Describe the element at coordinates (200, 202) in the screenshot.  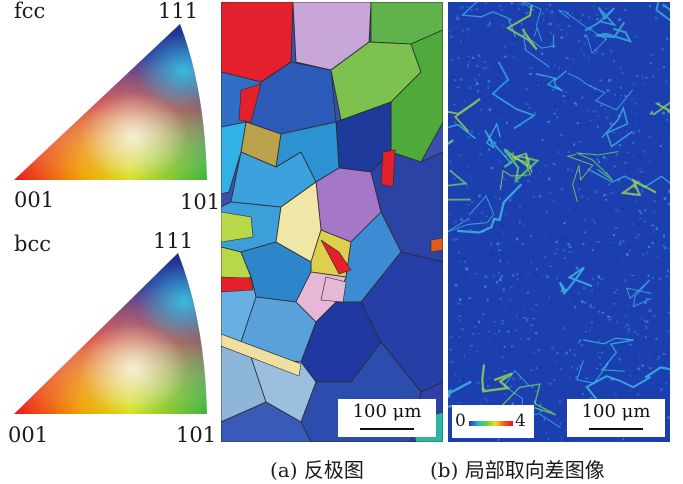
I see `fcc-101-label: 101` at that location.